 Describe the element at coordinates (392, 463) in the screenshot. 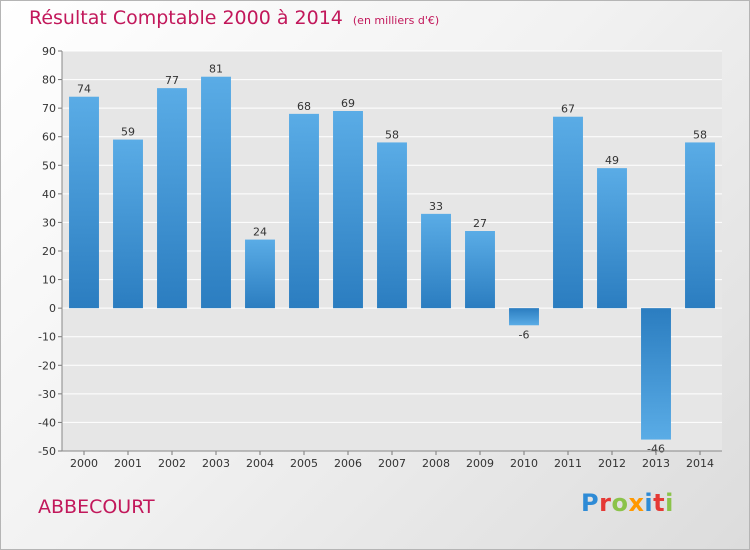

I see `x-tick-label: 2007` at that location.